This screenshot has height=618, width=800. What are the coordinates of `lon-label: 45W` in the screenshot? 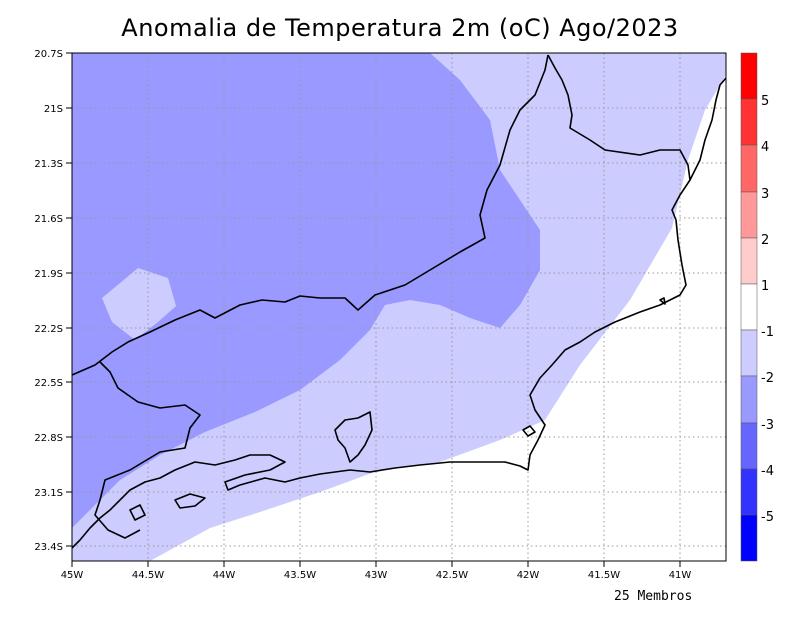 It's located at (72, 575).